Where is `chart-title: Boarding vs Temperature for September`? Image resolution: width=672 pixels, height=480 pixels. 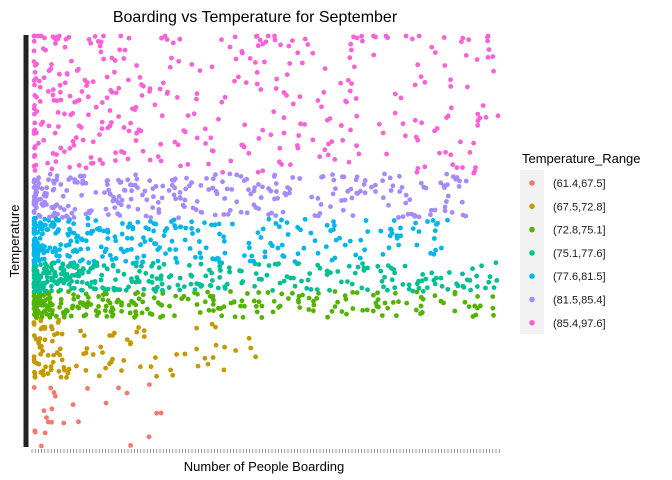
chart-title: Boarding vs Temperature for September is located at coordinates (255, 17).